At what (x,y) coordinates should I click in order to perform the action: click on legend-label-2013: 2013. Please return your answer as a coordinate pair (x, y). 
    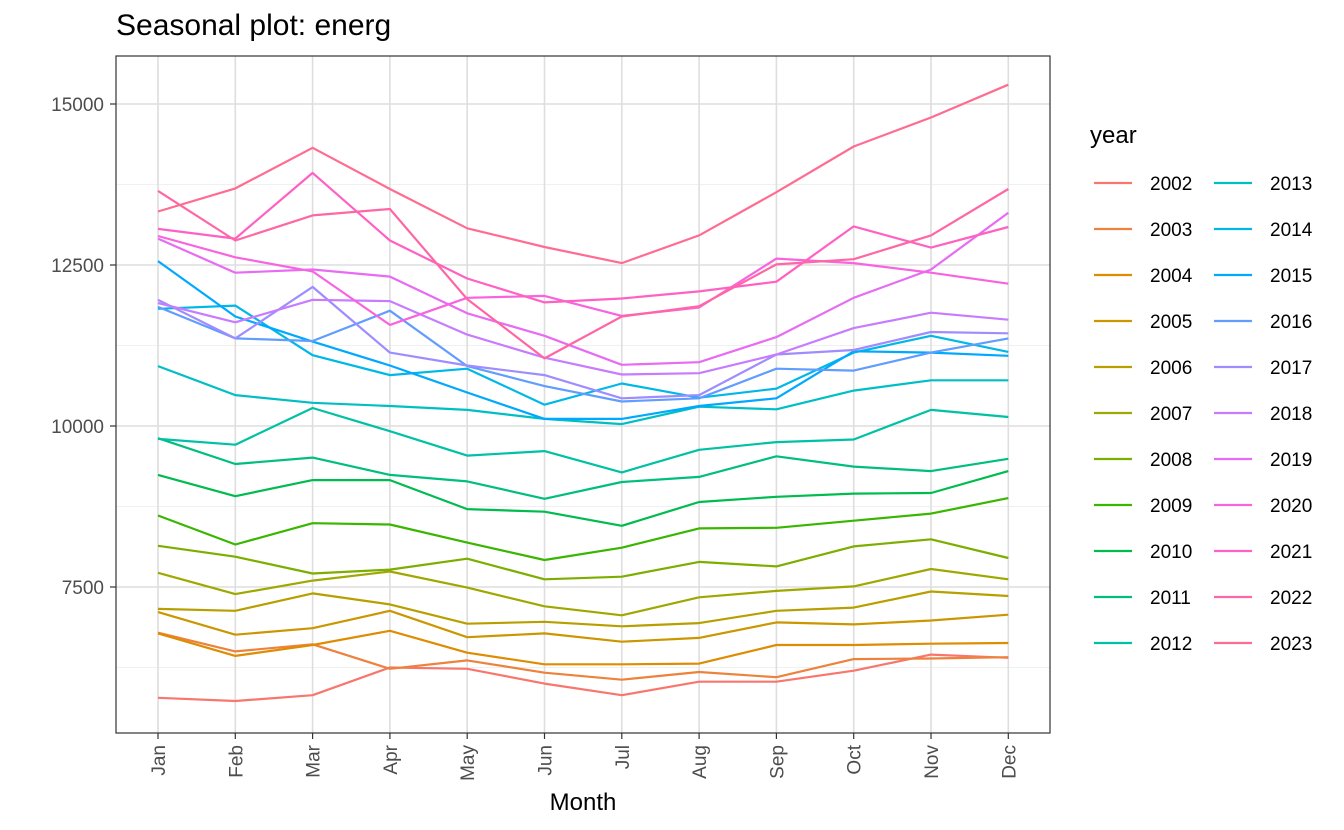
    Looking at the image, I should click on (1291, 184).